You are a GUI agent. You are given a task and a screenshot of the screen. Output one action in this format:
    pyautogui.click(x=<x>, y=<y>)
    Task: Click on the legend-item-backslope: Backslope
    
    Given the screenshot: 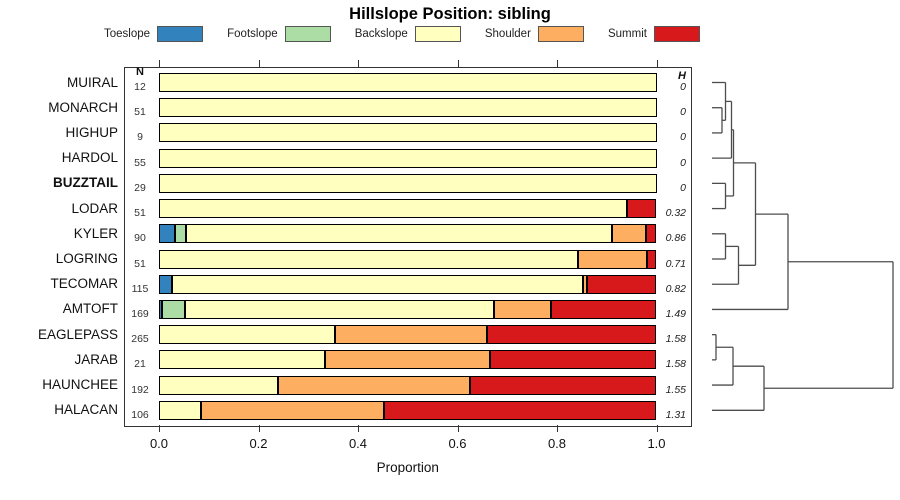 What is the action you would take?
    pyautogui.click(x=407, y=33)
    